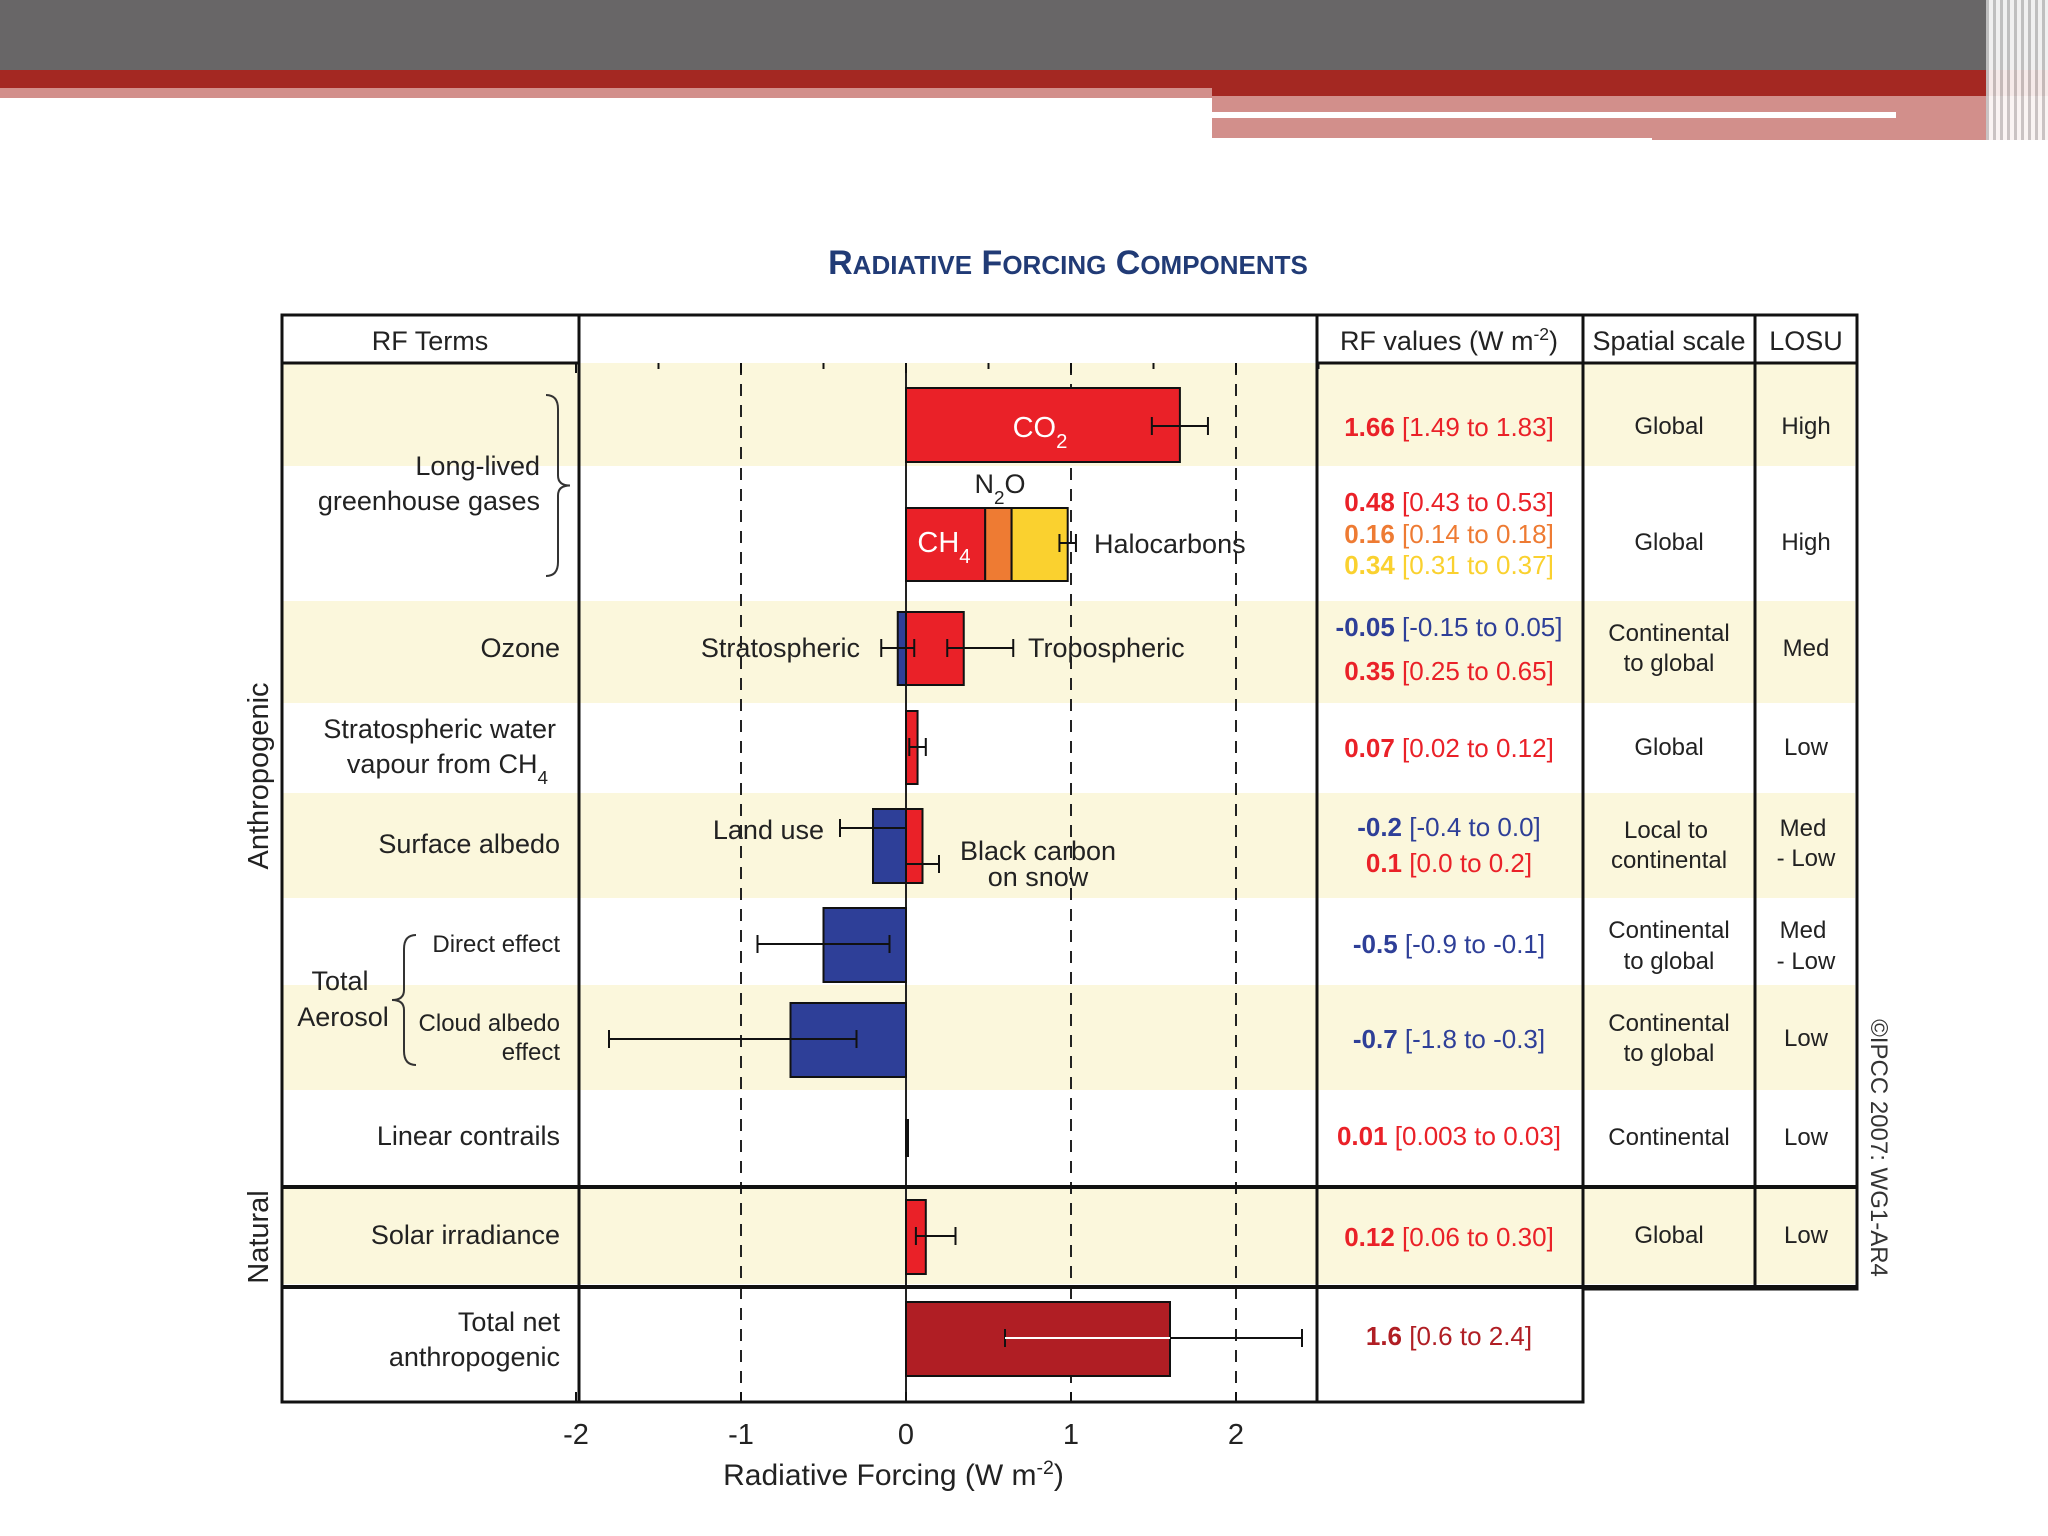  I want to click on group-label-anthropogenic: Anthropogenic, so click(259, 775).